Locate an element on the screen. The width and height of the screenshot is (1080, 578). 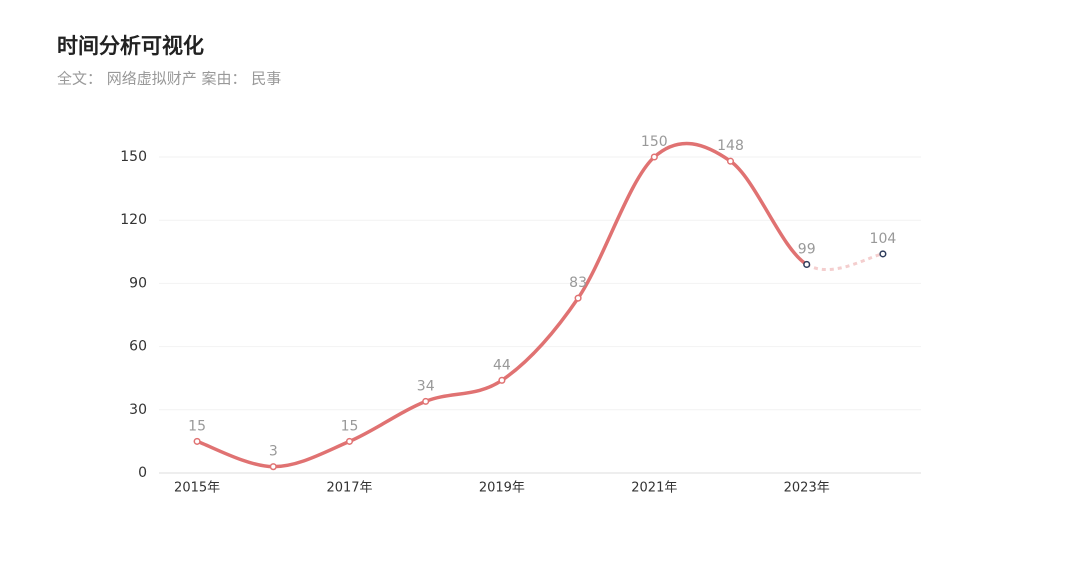
data-label: 3 is located at coordinates (273, 452).